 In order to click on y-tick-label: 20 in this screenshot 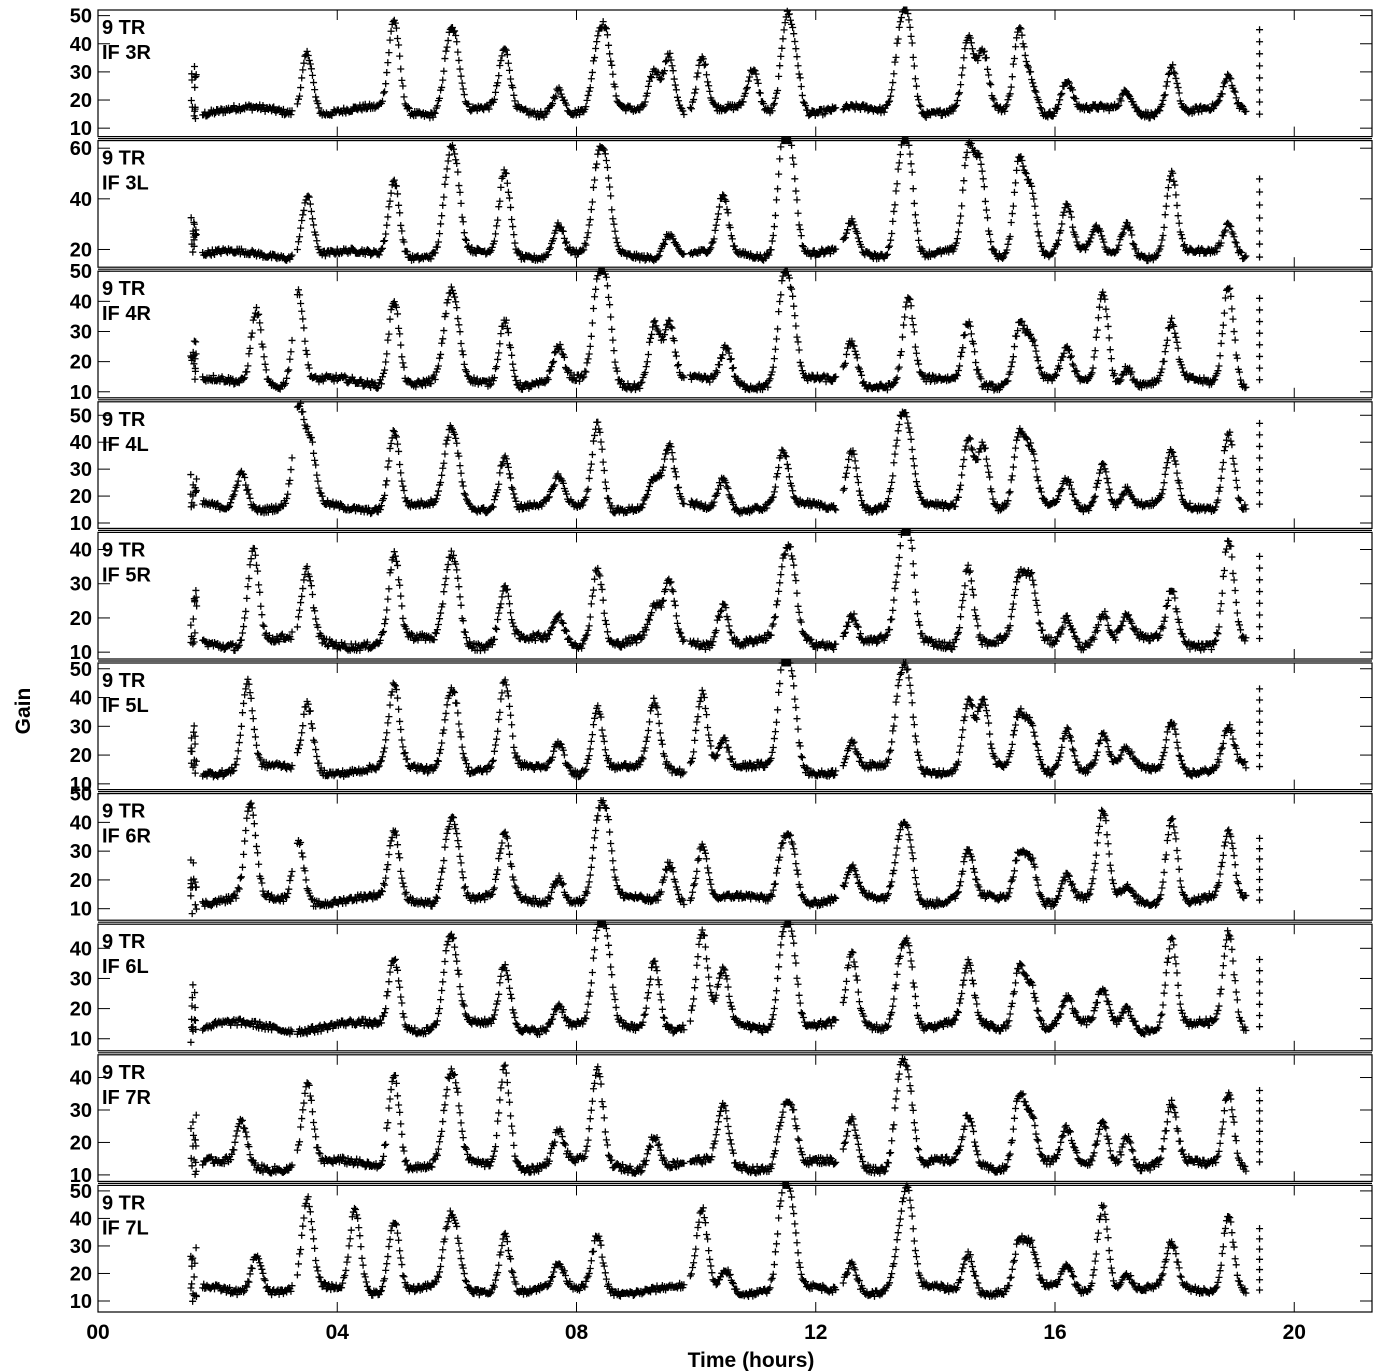, I will do `click(81, 250)`.